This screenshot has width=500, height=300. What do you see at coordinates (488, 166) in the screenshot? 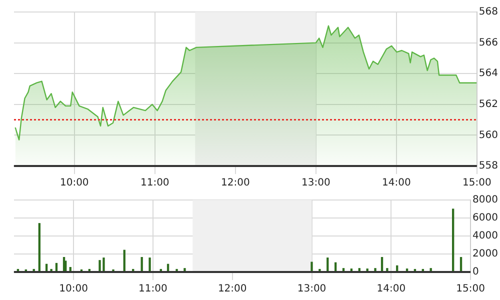
I see `y-tick-label: 558` at bounding box center [488, 166].